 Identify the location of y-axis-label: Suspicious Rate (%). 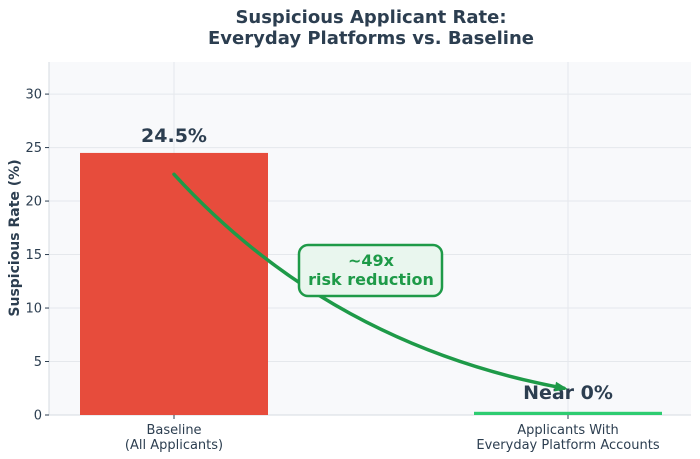
(15, 237).